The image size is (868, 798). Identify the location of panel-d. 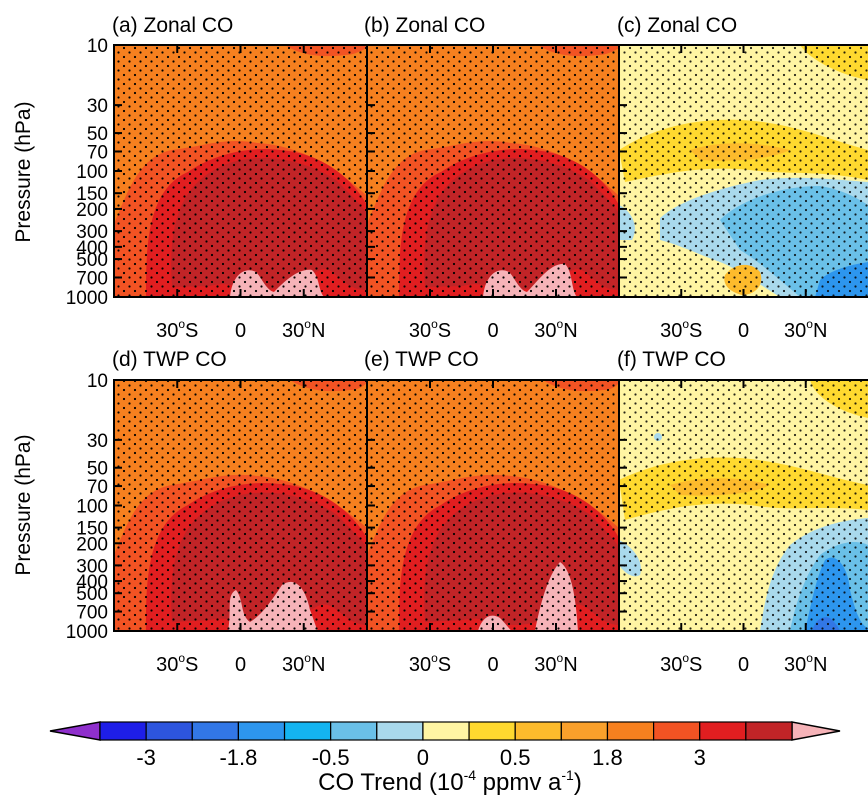
(240, 505).